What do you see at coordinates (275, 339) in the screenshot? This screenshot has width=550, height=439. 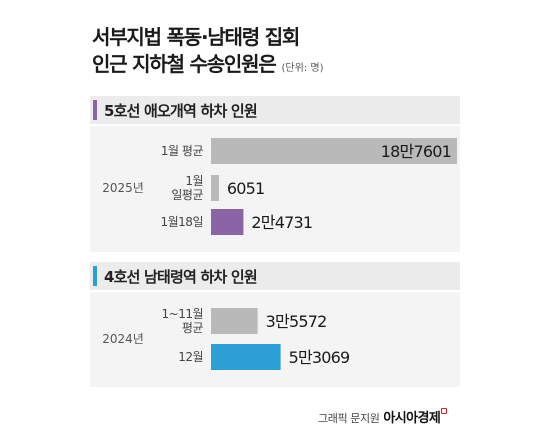 I see `panel-namtaeryeong` at bounding box center [275, 339].